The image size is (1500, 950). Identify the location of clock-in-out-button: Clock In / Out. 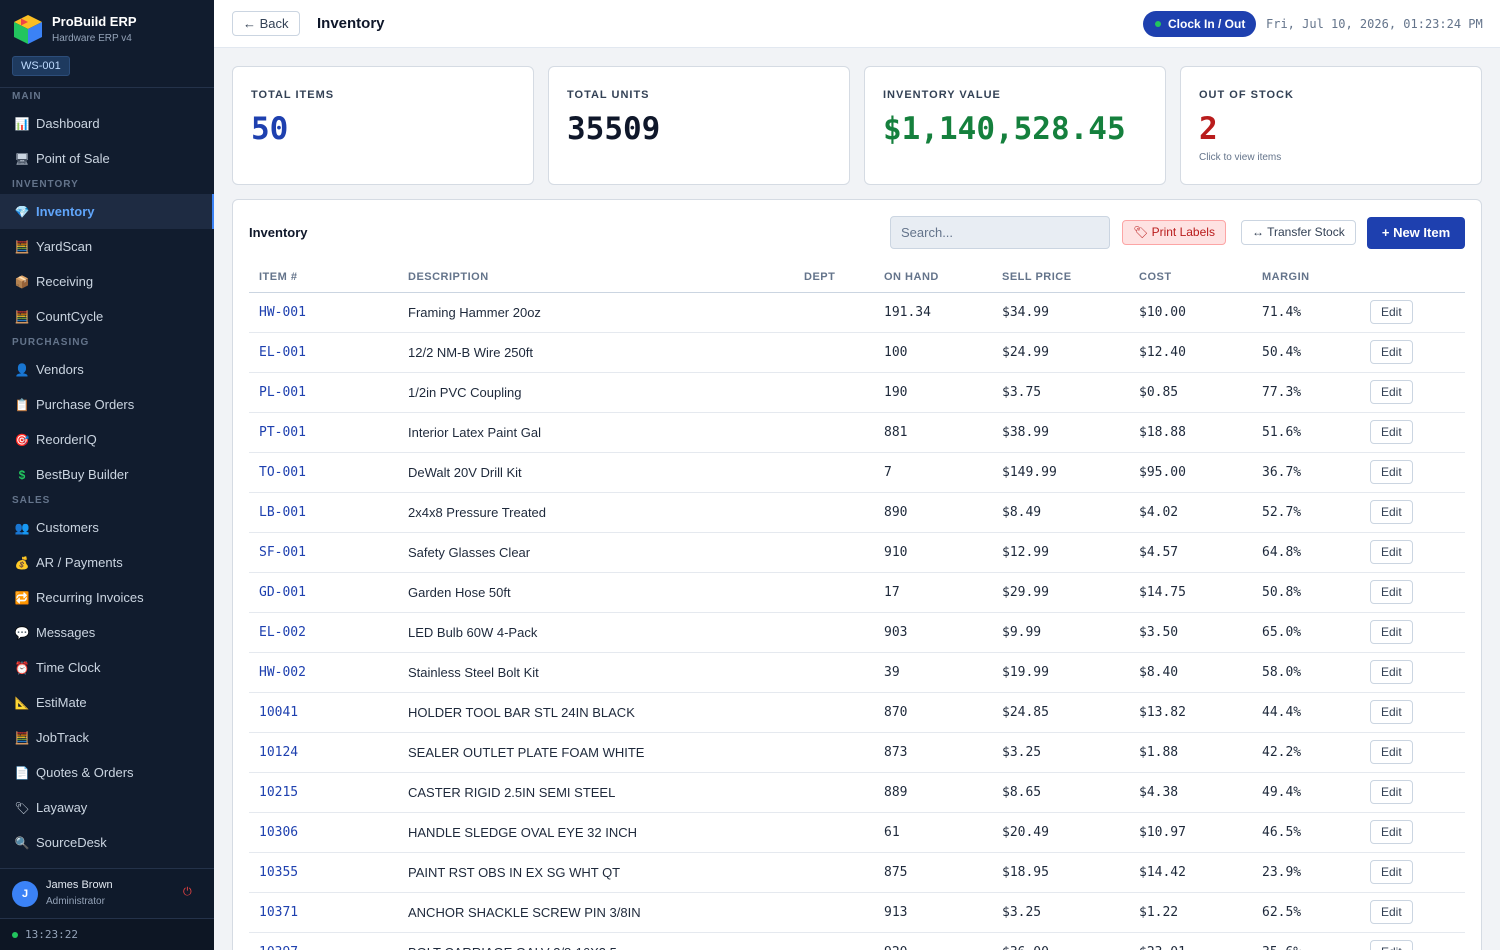
(1199, 24).